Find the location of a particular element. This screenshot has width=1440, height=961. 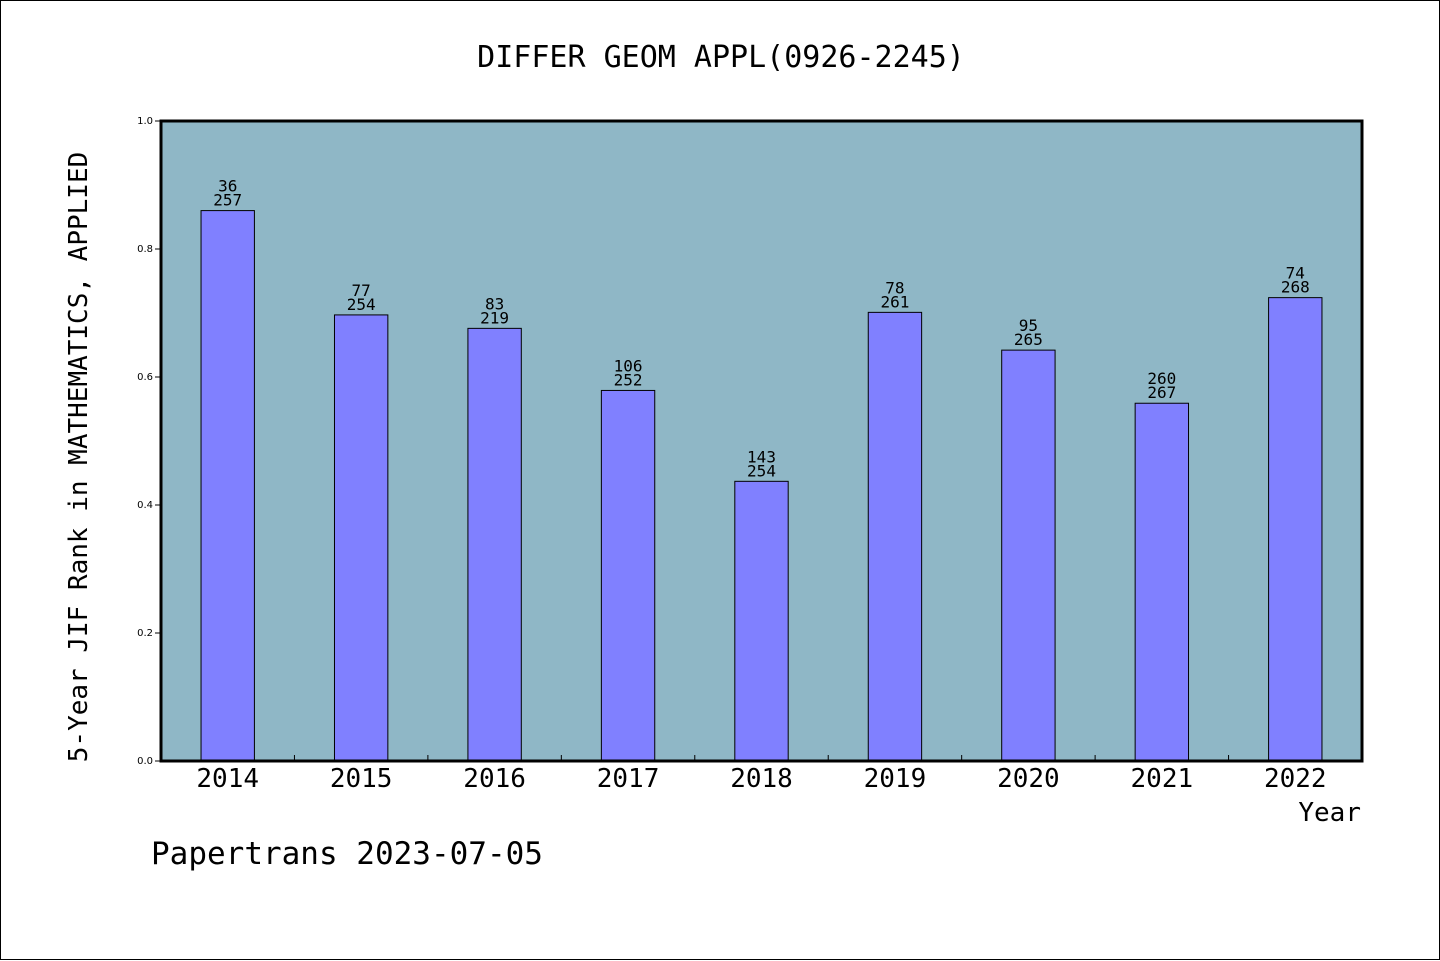

y-tick-label: 0.8 is located at coordinates (145, 249).